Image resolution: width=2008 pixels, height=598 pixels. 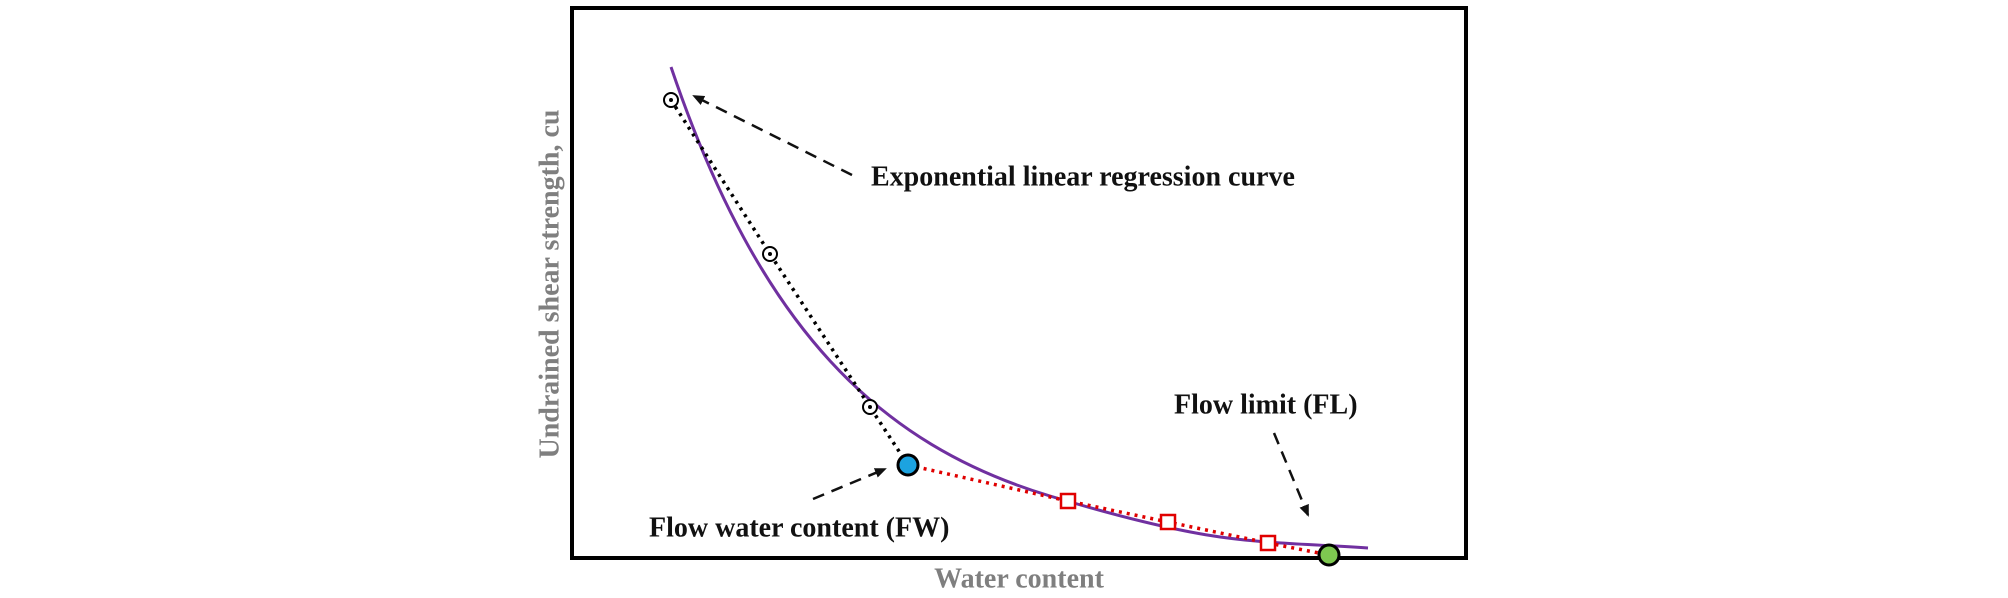 I want to click on dotted-line-black, so click(x=789, y=282).